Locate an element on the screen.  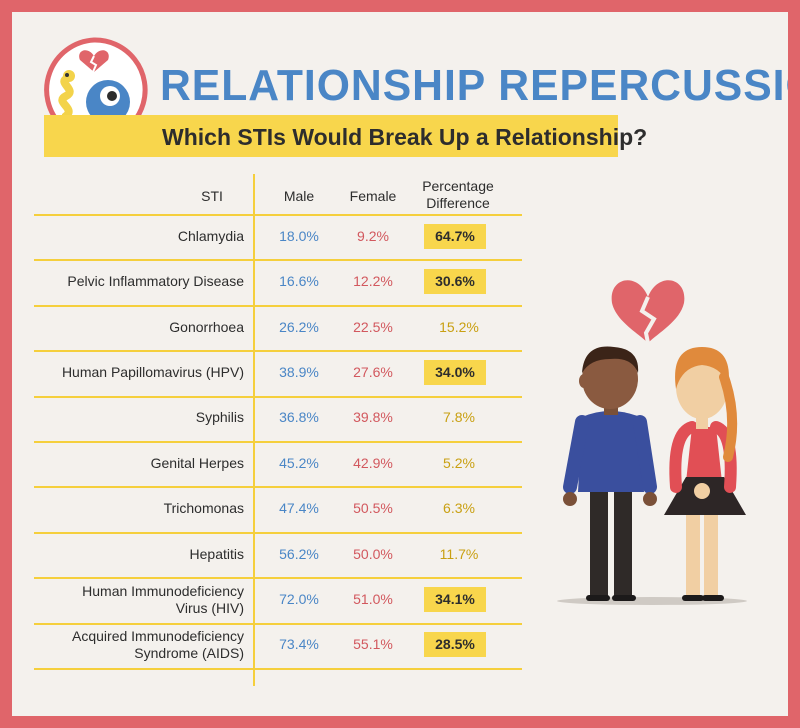
female-value: 55.1% is located at coordinates (373, 644).